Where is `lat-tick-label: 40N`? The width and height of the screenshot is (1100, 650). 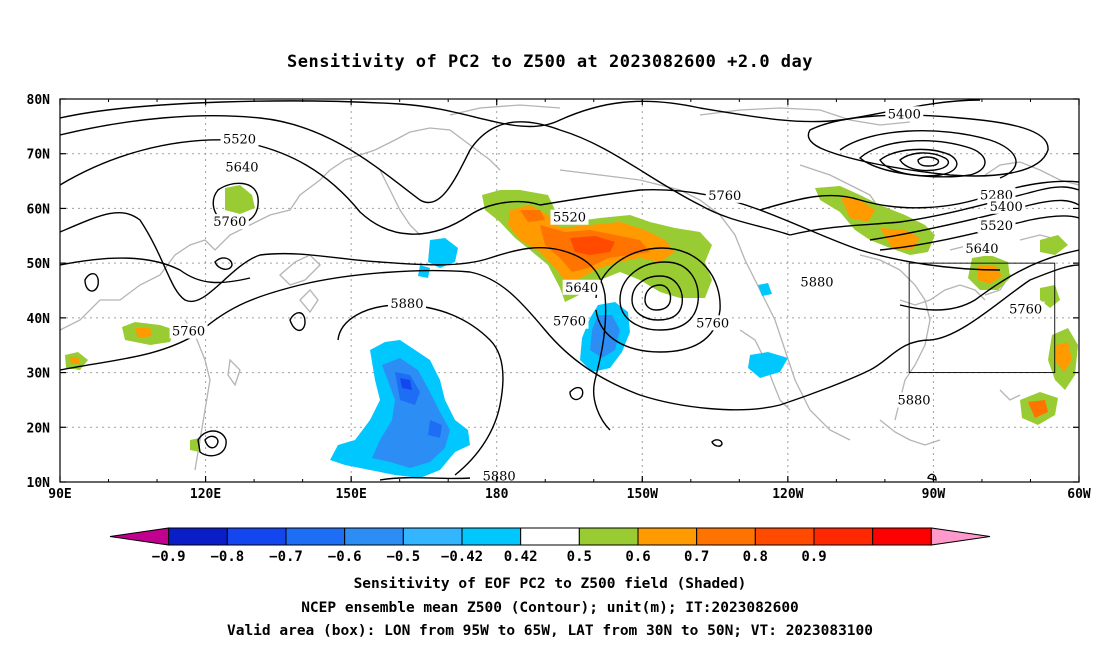
lat-tick-label: 40N is located at coordinates (39, 319).